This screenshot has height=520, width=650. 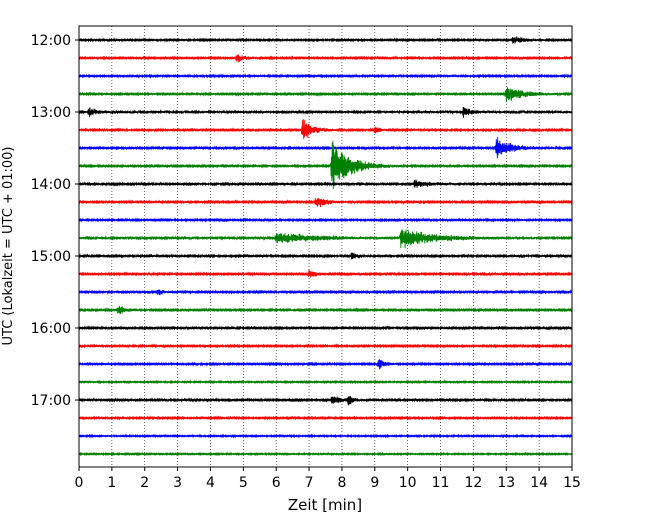 What do you see at coordinates (177, 483) in the screenshot?
I see `x-tick-label: 3` at bounding box center [177, 483].